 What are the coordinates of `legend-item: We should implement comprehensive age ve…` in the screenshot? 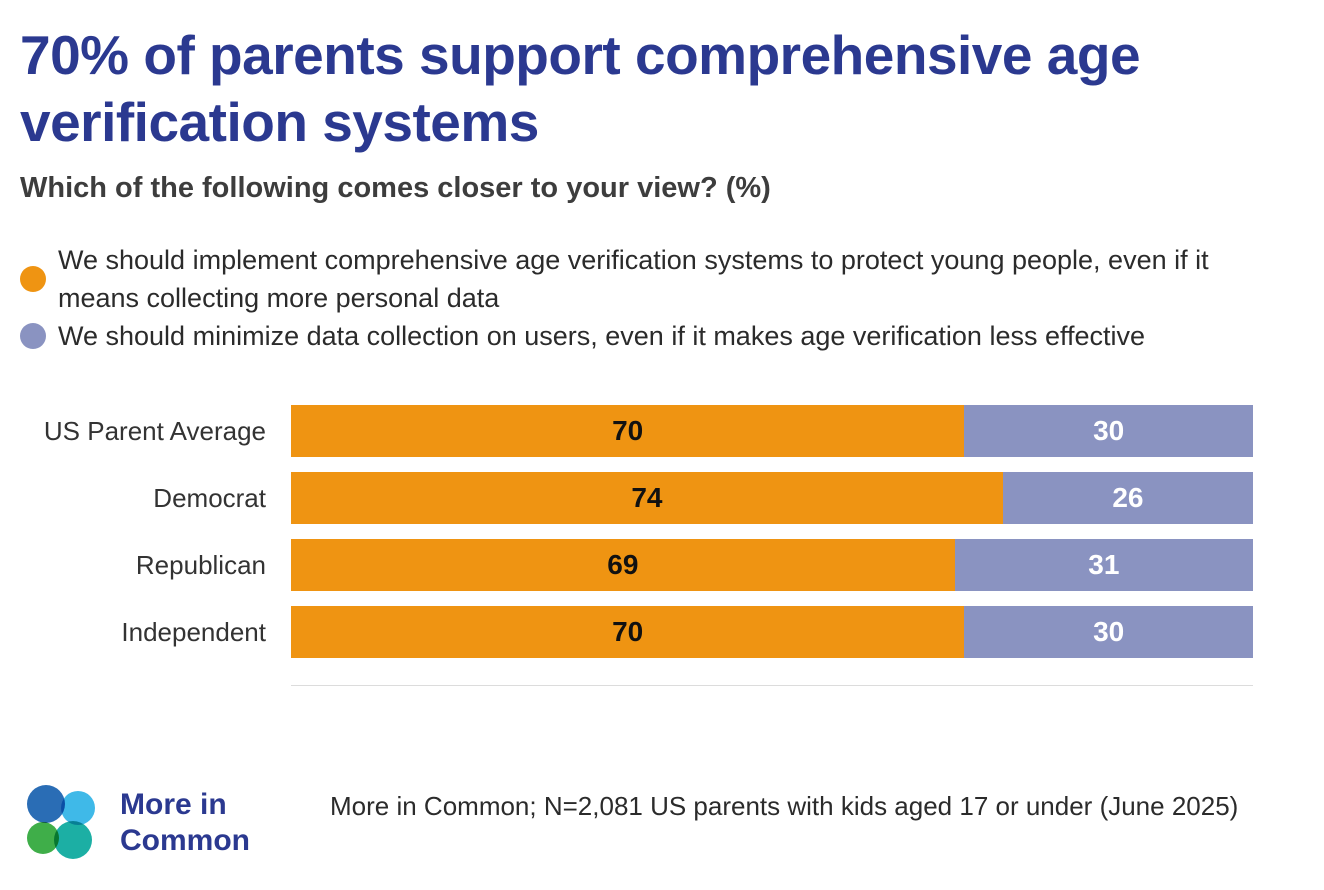 It's located at (662, 279).